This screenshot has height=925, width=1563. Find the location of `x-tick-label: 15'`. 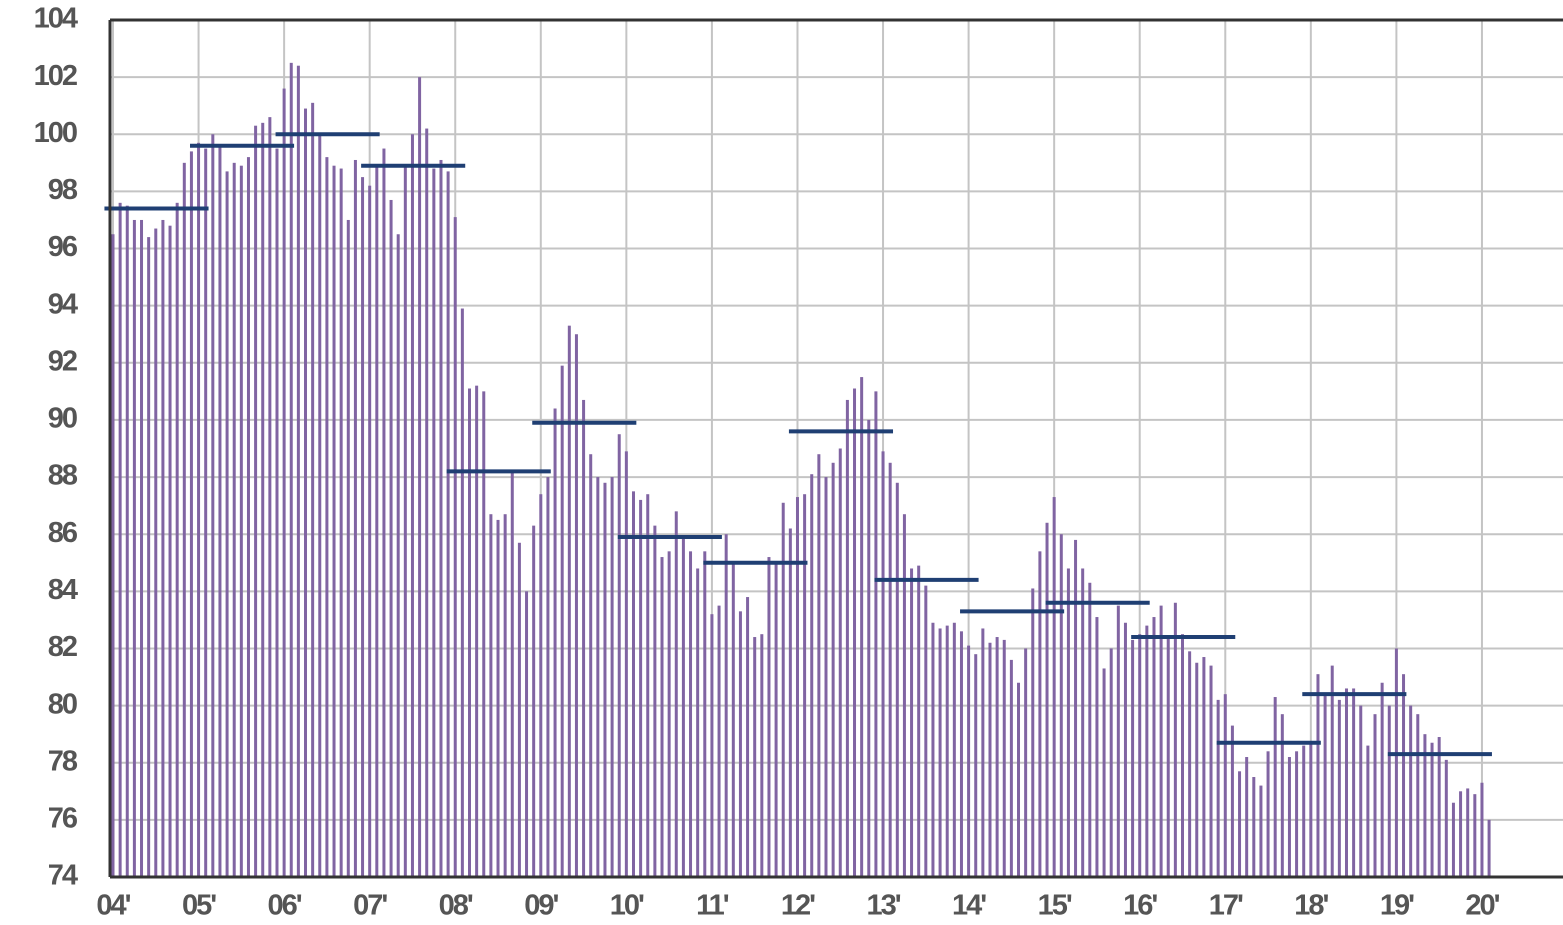

x-tick-label: 15' is located at coordinates (1055, 906).